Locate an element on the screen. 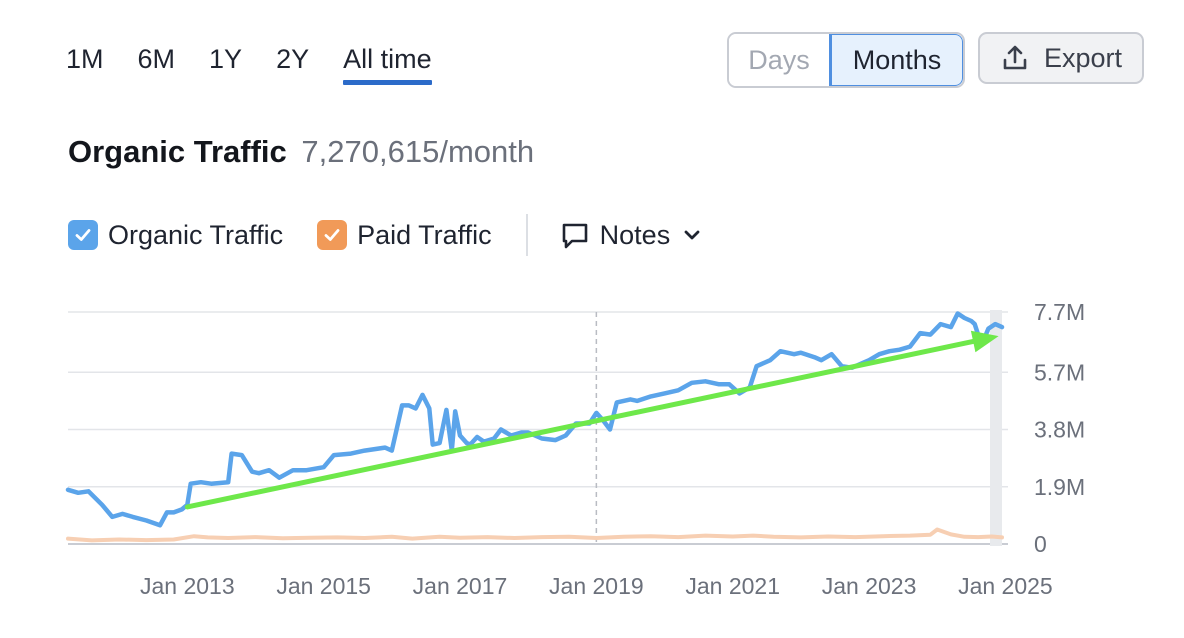 The height and width of the screenshot is (638, 1184). notes-dropdown: Notes is located at coordinates (632, 235).